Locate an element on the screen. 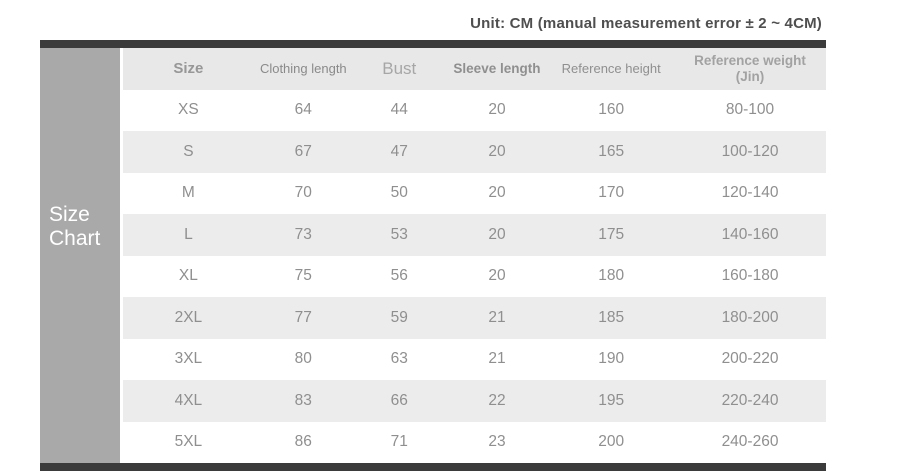 The image size is (903, 471). sidebar-title-line1: Size is located at coordinates (69, 215).